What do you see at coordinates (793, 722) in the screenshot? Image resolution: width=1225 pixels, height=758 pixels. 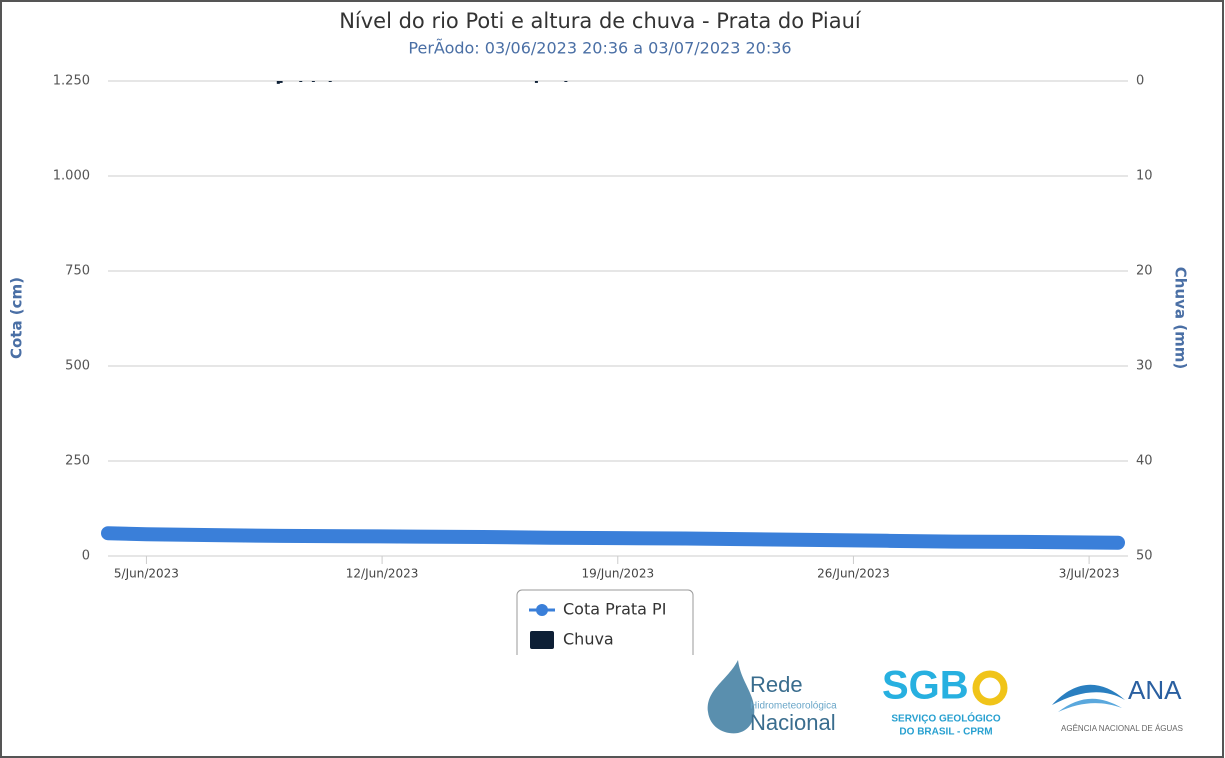 I see `logo-text: Nacional` at bounding box center [793, 722].